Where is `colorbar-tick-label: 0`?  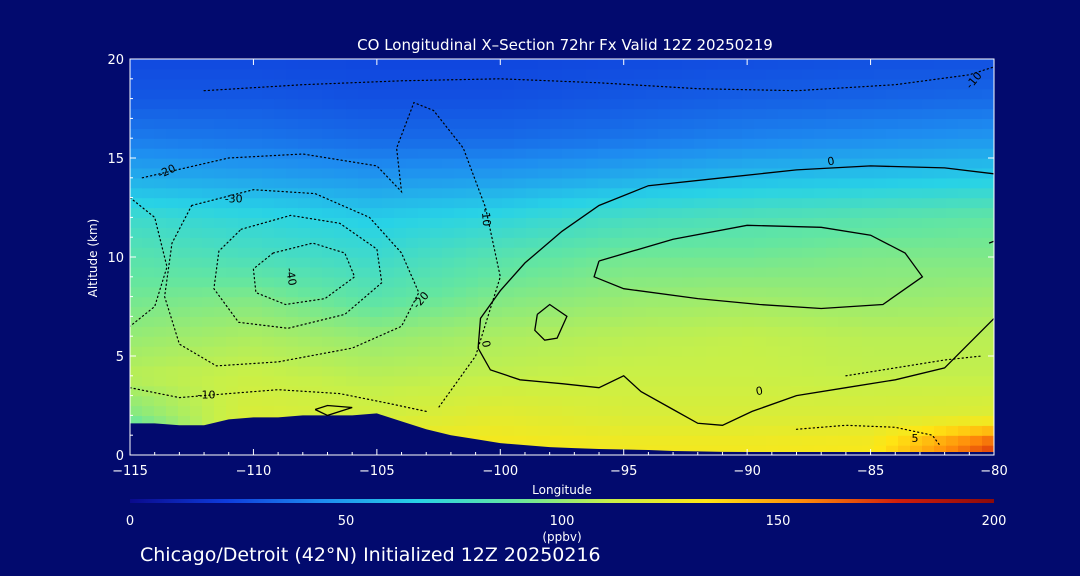 colorbar-tick-label: 0 is located at coordinates (130, 521).